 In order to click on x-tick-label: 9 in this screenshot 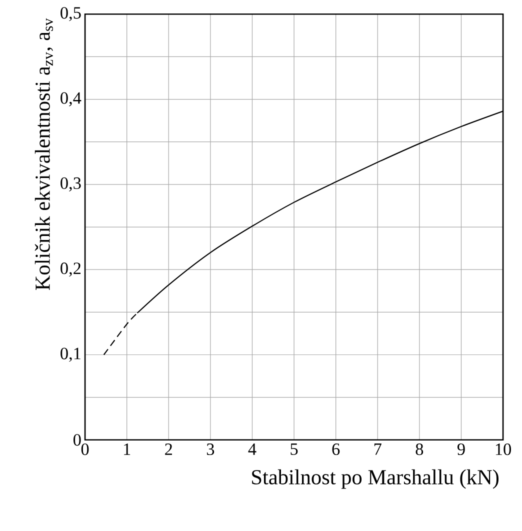, I will do `click(461, 449)`.